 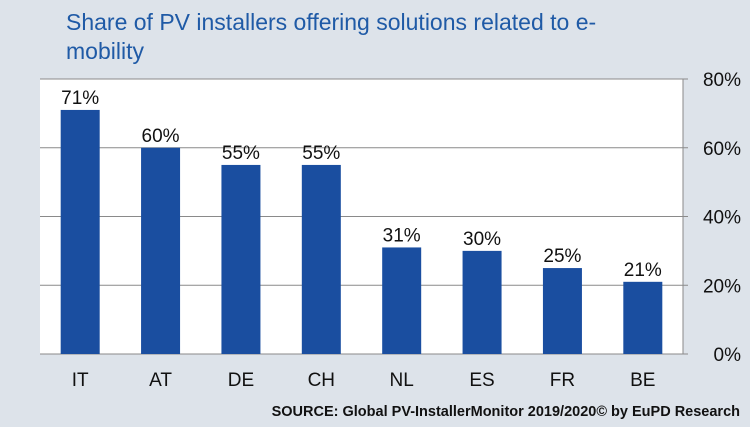 What do you see at coordinates (80, 98) in the screenshot?
I see `data-label: 71%` at bounding box center [80, 98].